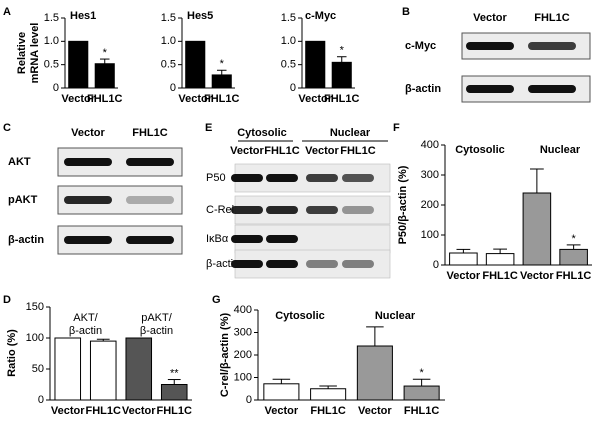 The height and width of the screenshot is (438, 600). I want to click on row-label: AKT, so click(19, 162).